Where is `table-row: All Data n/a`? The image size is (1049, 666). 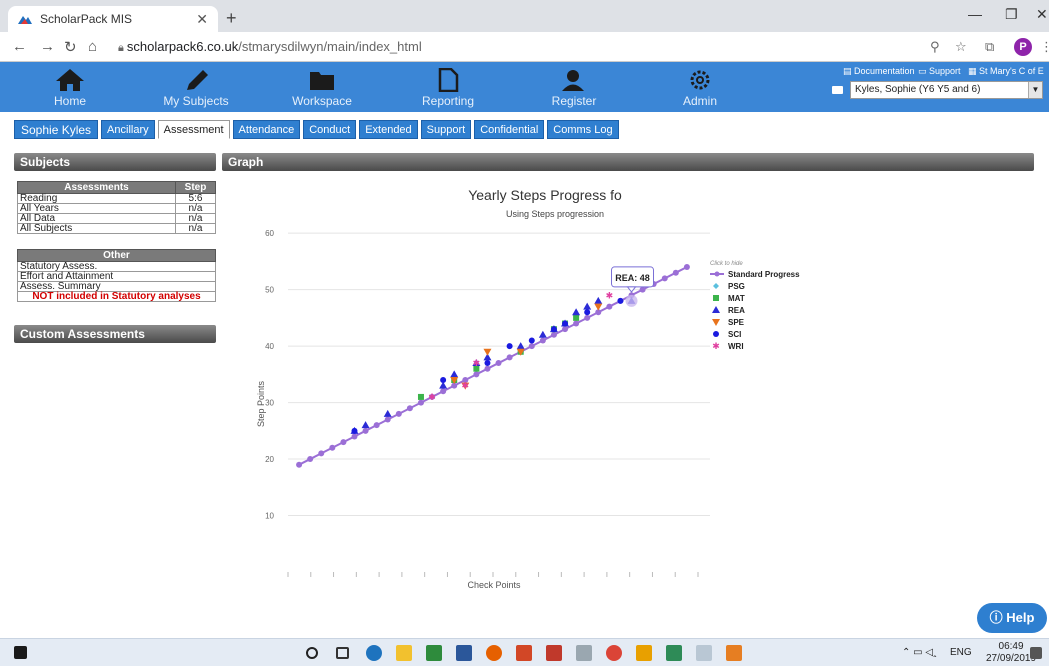
table-row: All Data n/a is located at coordinates (116, 218).